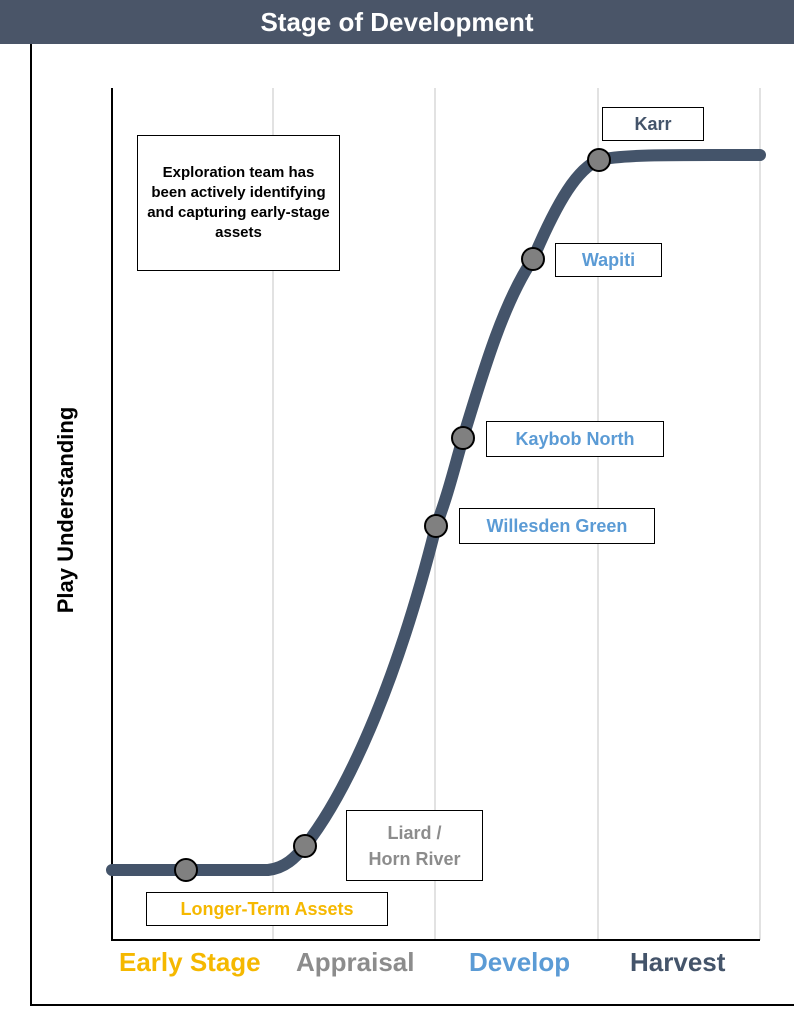  Describe the element at coordinates (397, 22) in the screenshot. I see `page-title: Stage of Development` at that location.